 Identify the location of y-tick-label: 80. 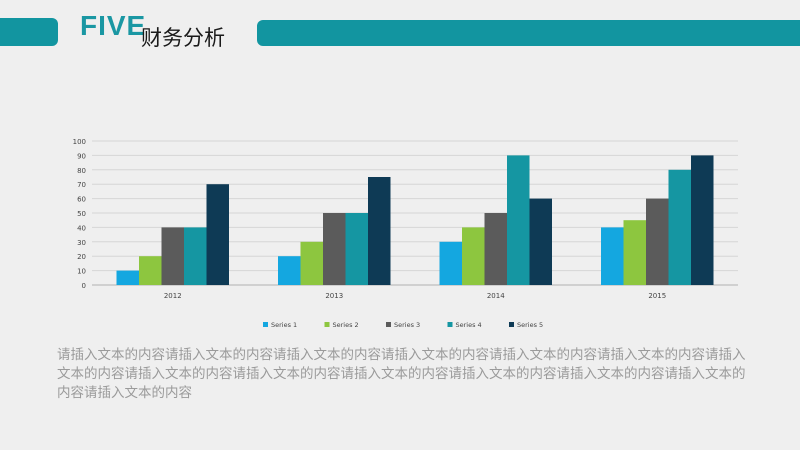
(81, 171).